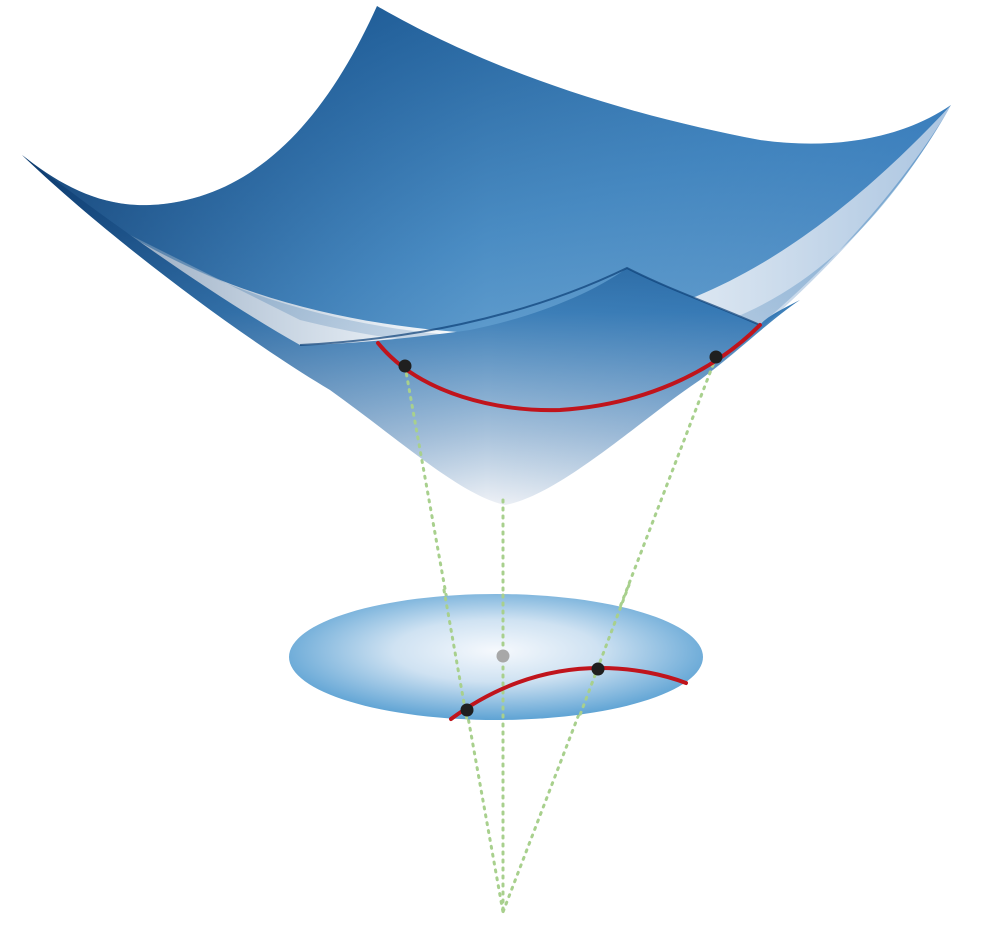 This screenshot has height=936, width=981. What do you see at coordinates (716, 357) in the screenshot?
I see `hyperboloid-point-right` at bounding box center [716, 357].